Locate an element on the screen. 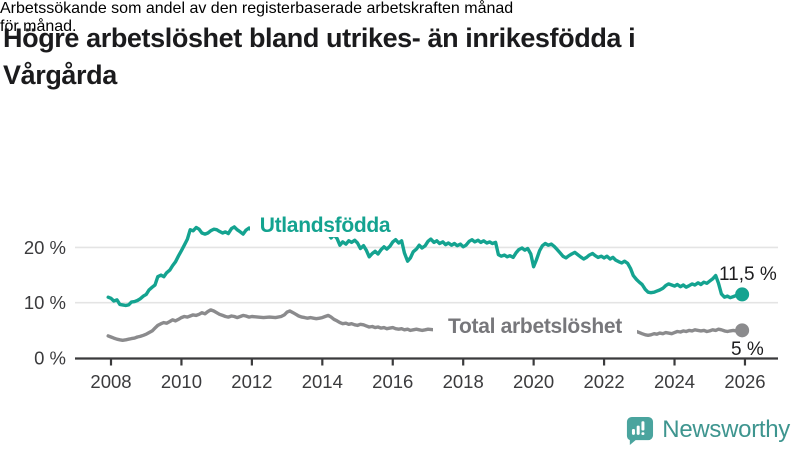 The width and height of the screenshot is (800, 450). x-tick-label: 2008 is located at coordinates (110, 381).